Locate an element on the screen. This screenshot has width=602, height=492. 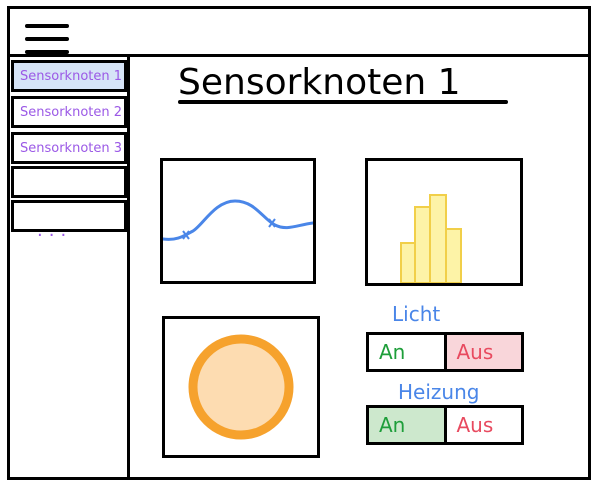
heating-on-label: An is located at coordinates (392, 425).